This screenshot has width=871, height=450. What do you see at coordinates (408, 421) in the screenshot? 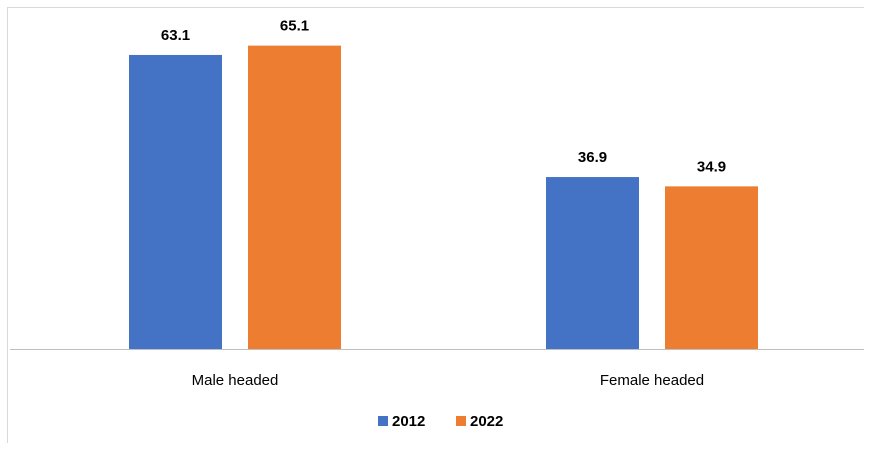
I see `legend-label-2012: 2012` at bounding box center [408, 421].